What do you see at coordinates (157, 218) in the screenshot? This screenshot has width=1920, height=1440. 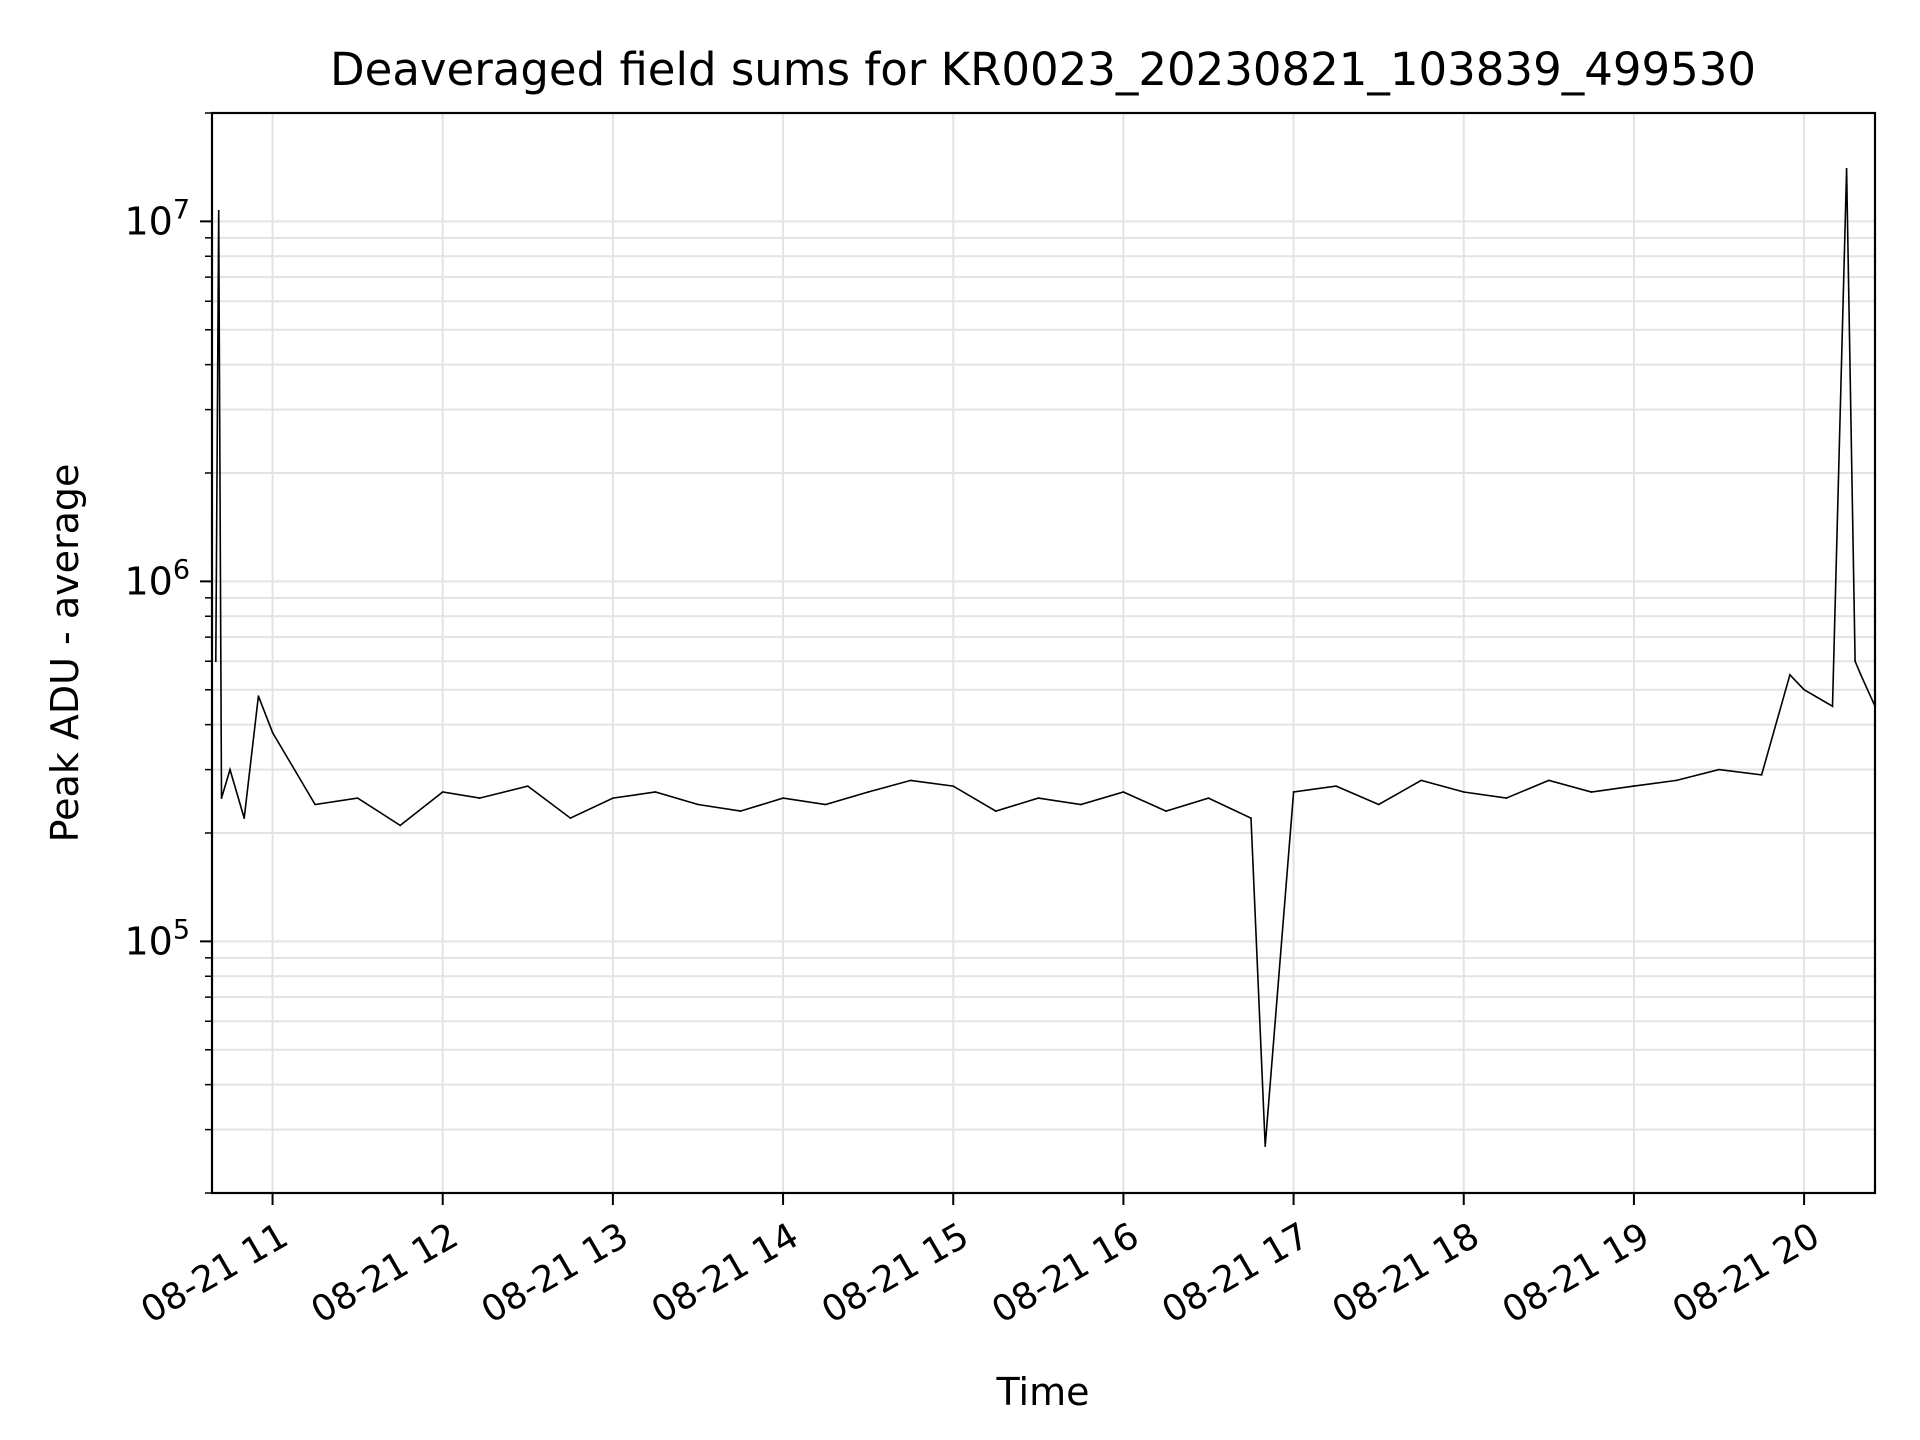 I see `y-tick-label: 107` at bounding box center [157, 218].